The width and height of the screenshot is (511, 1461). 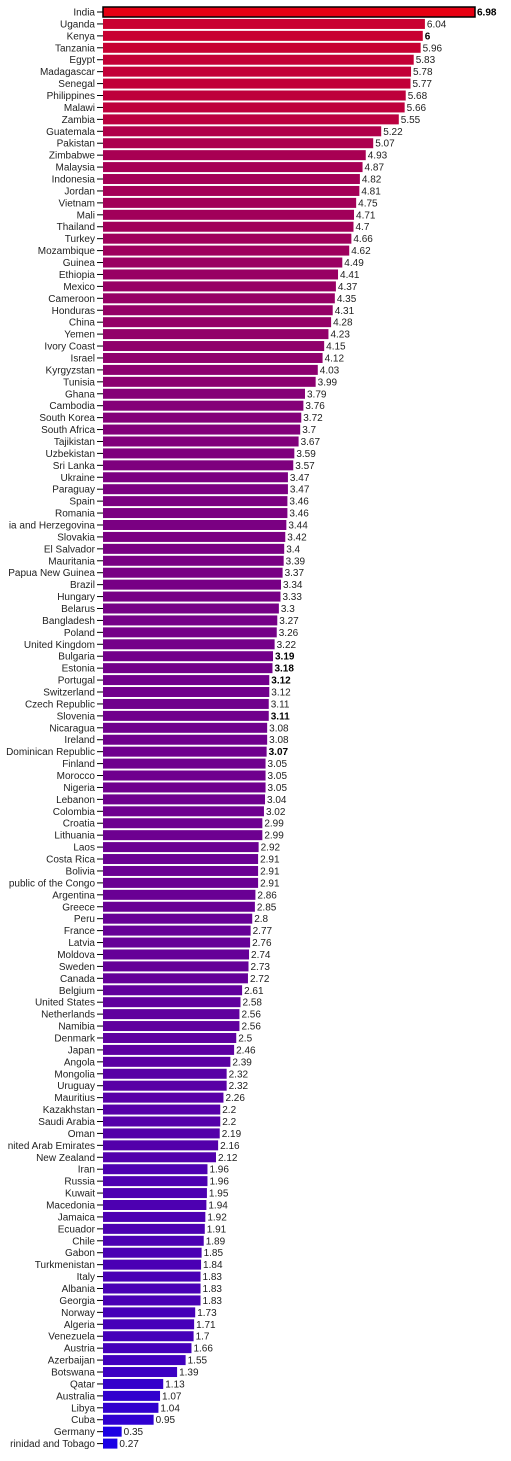 What do you see at coordinates (144, 1360) in the screenshot?
I see `bar-azerbaijan` at bounding box center [144, 1360].